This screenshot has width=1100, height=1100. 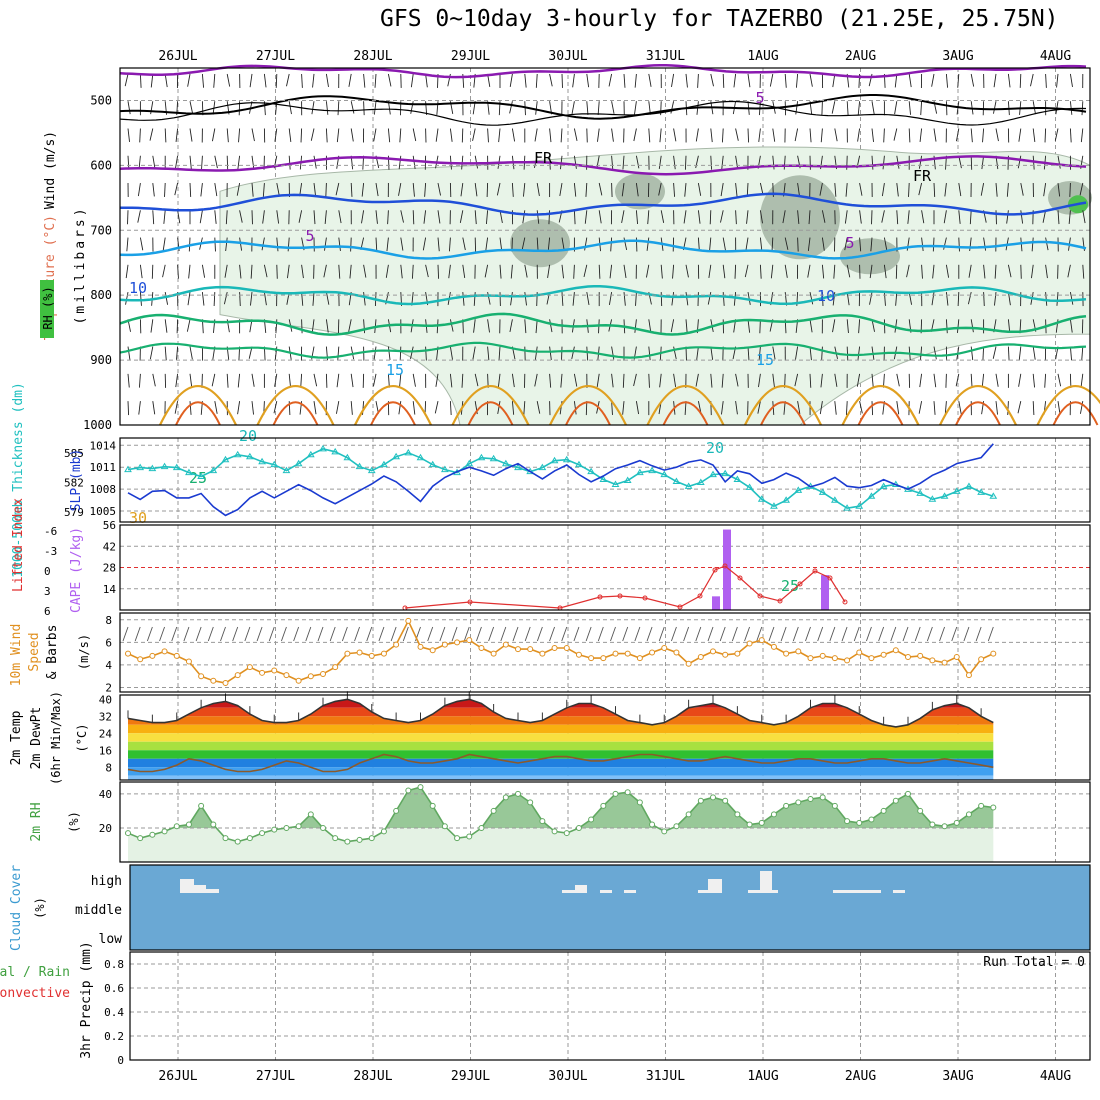 What do you see at coordinates (35, 972) in the screenshot?
I see `total-rain-label: tal / Rain` at bounding box center [35, 972].